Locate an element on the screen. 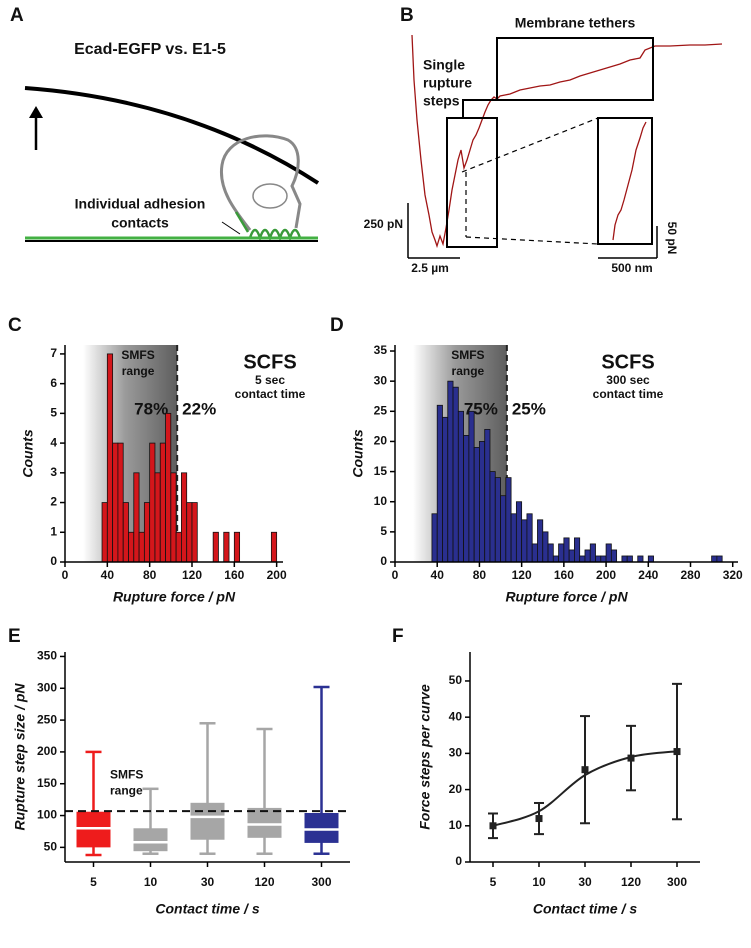  y-tick-label: 2 is located at coordinates (53, 502).